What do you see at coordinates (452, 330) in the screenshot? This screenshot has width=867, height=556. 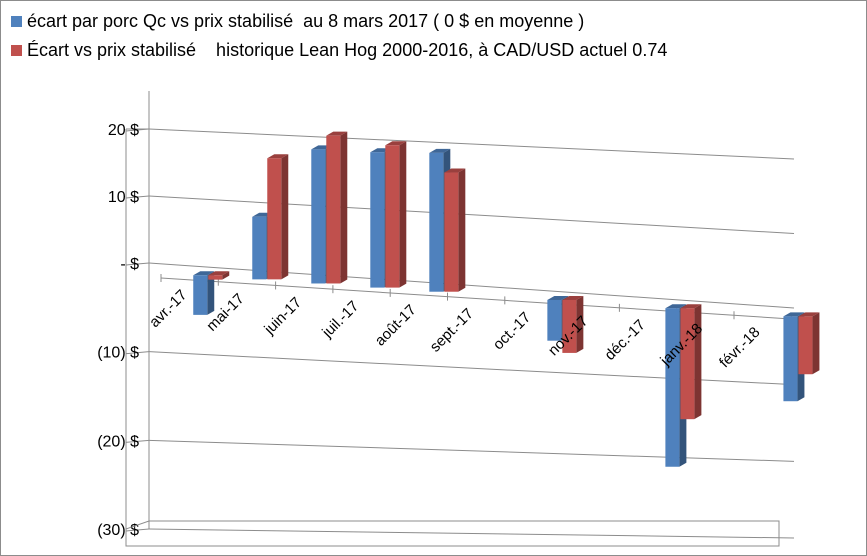 I see `x-category-label: sept.-17` at bounding box center [452, 330].